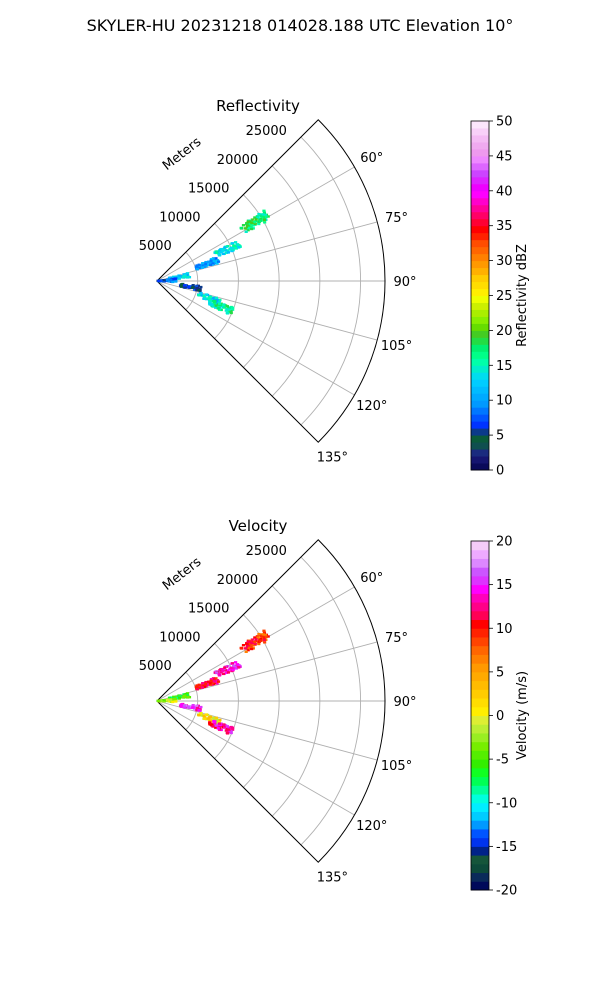 This screenshot has height=1000, width=600. Describe the element at coordinates (506, 847) in the screenshot. I see `velocity-colorbar-tick-label: -15` at that location.